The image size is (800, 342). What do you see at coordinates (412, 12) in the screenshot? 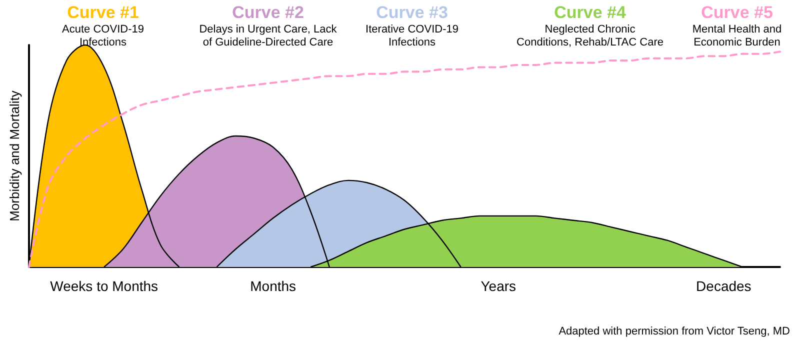
I see `text: Curve #3` at bounding box center [412, 12].